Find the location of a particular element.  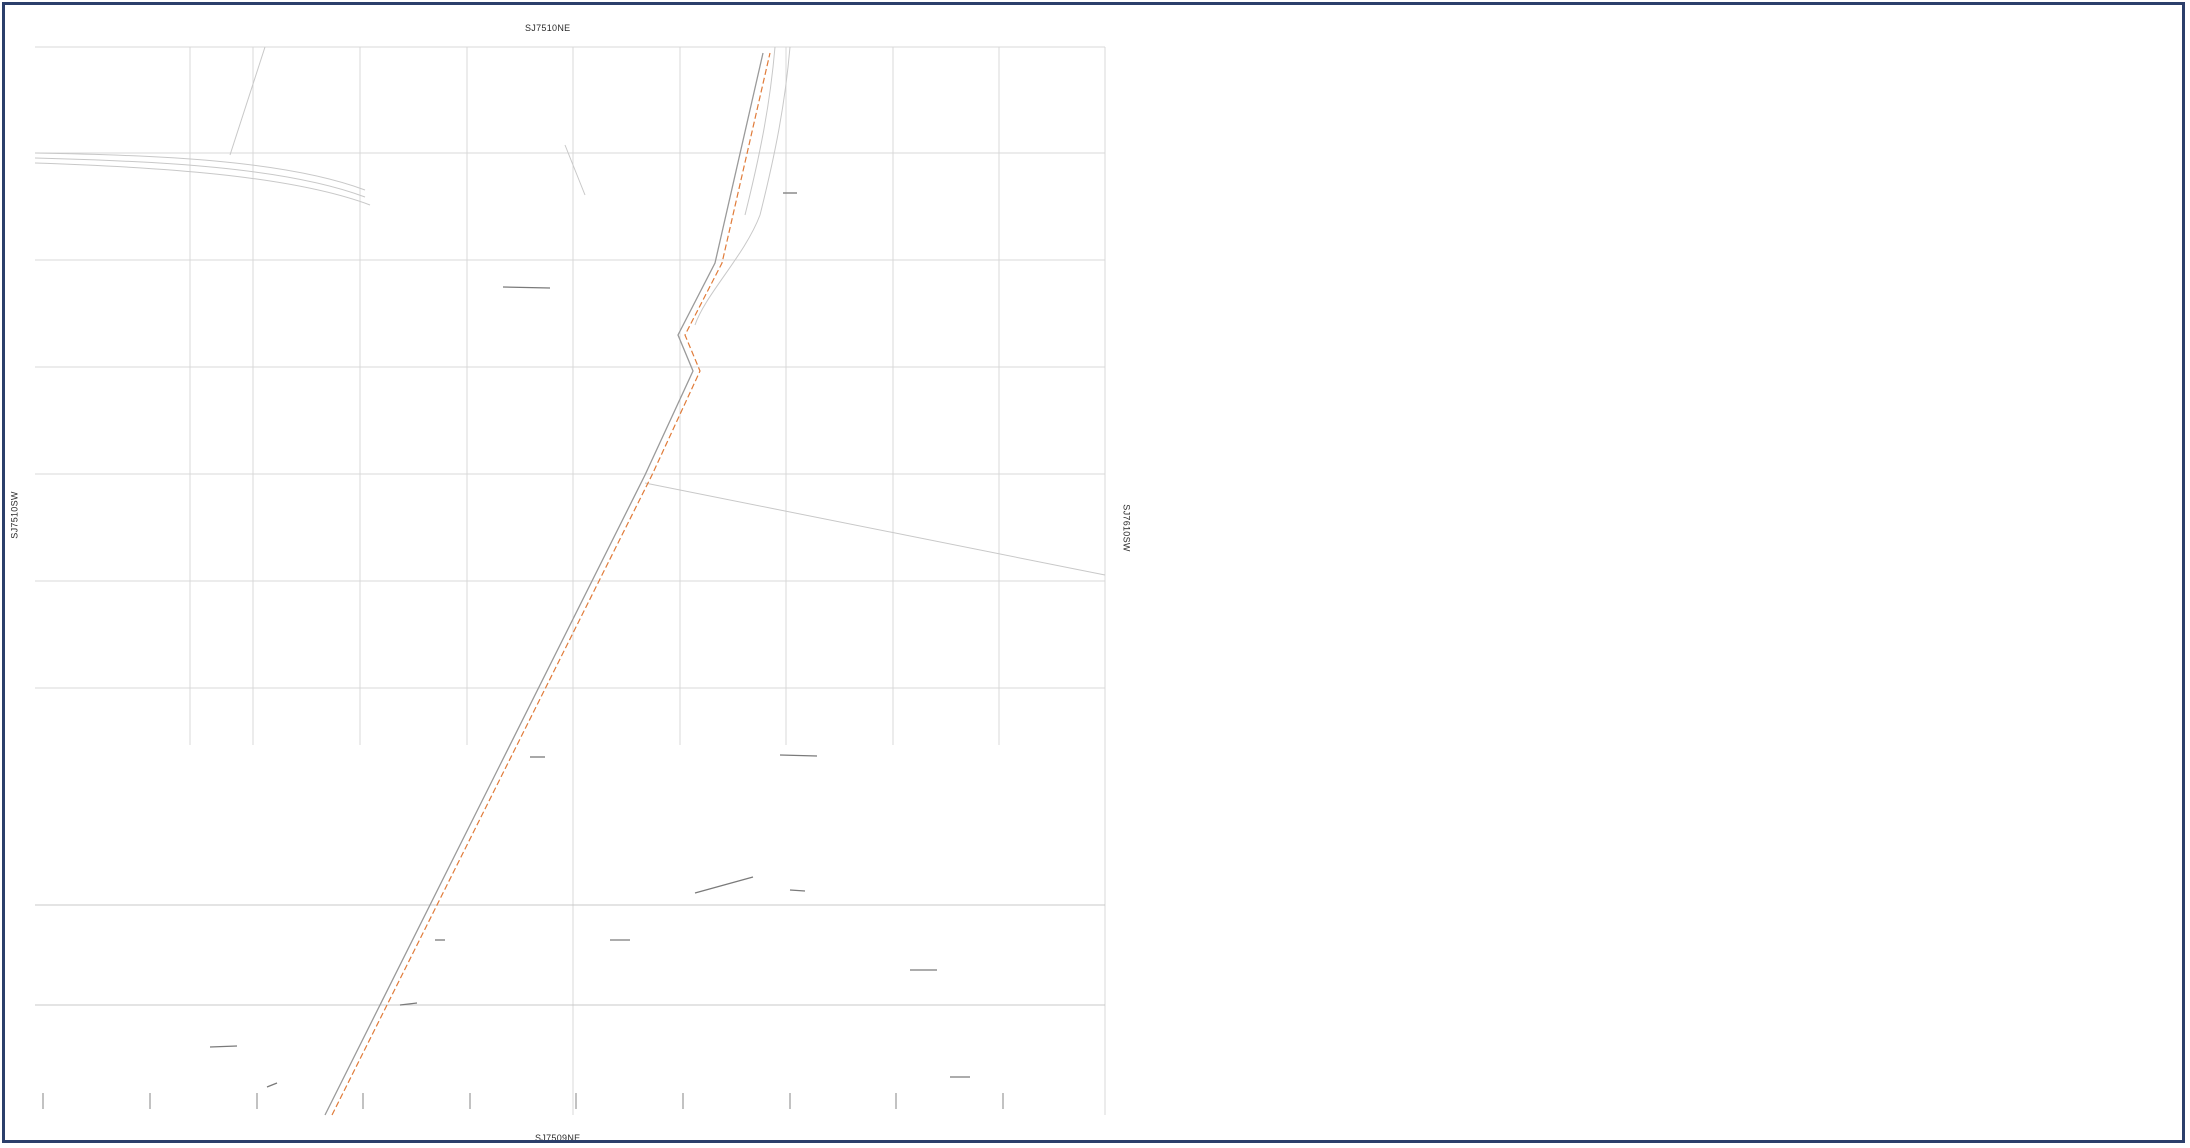

sheet-label-right: SJ7610SW is located at coordinates (1126, 528).